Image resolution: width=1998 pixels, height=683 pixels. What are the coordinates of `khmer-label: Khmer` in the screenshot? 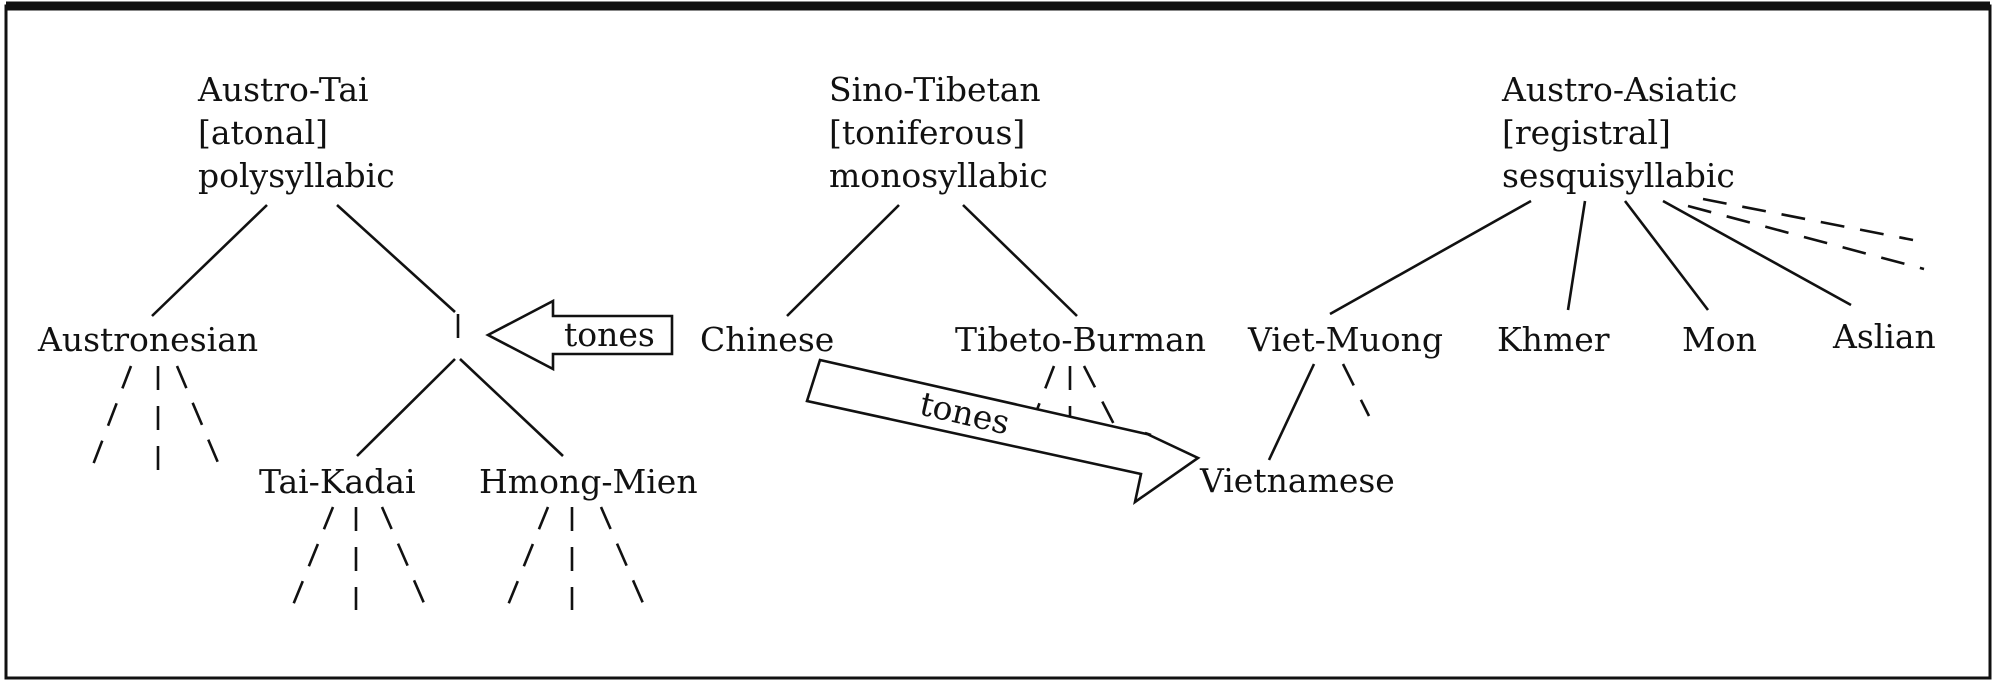 It's located at (1553, 339).